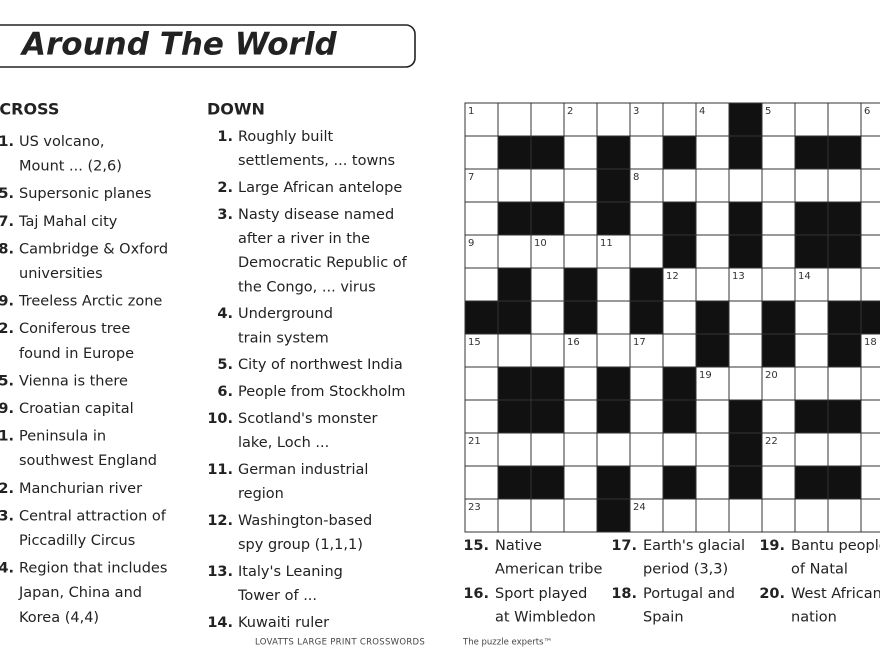 This screenshot has height=660, width=880. Describe the element at coordinates (819, 570) in the screenshot. I see `clue-text: of Natal` at that location.